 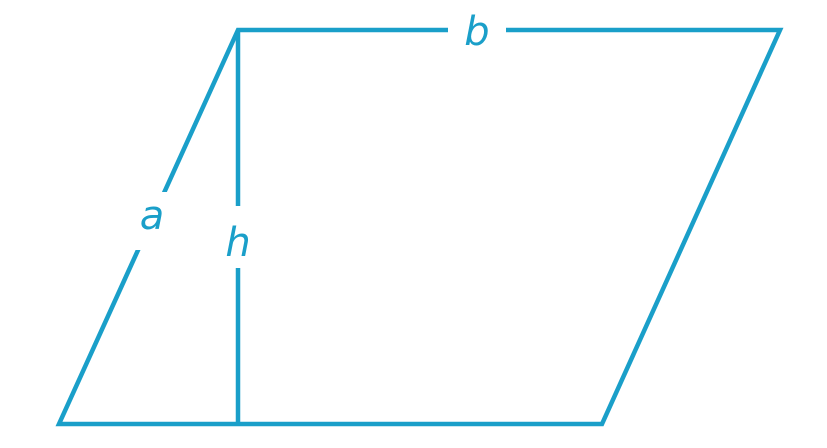 I want to click on height-label-h: h, so click(x=237, y=243).